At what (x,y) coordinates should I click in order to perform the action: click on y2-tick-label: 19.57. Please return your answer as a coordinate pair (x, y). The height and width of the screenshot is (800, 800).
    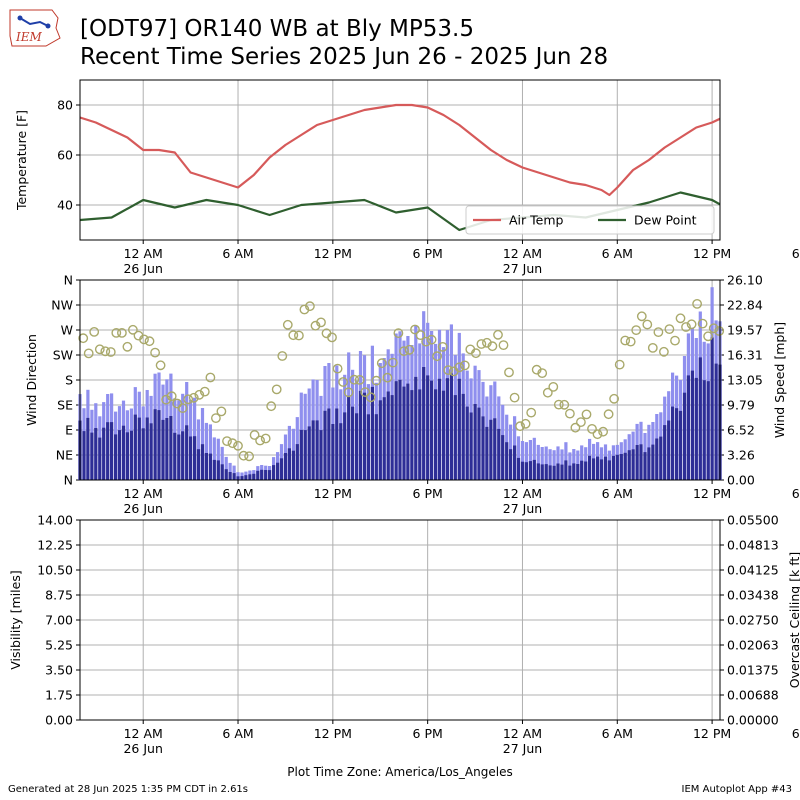
    Looking at the image, I should click on (745, 330).